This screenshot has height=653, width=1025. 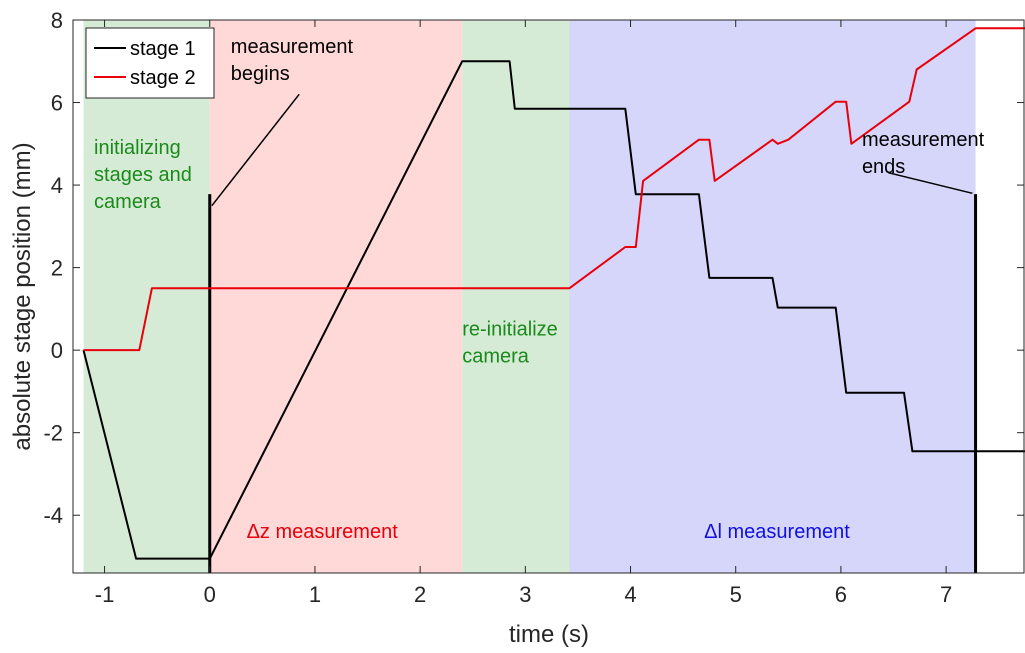 What do you see at coordinates (292, 60) in the screenshot?
I see `annotation-1: measurement begins` at bounding box center [292, 60].